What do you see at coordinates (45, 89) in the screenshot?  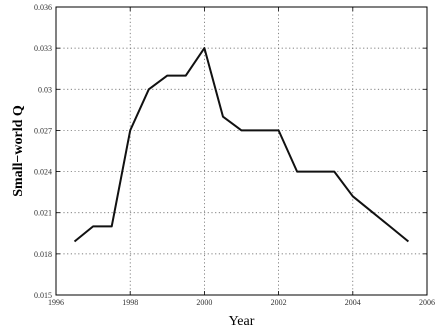 I see `y-tick-label: 0.03` at bounding box center [45, 89].